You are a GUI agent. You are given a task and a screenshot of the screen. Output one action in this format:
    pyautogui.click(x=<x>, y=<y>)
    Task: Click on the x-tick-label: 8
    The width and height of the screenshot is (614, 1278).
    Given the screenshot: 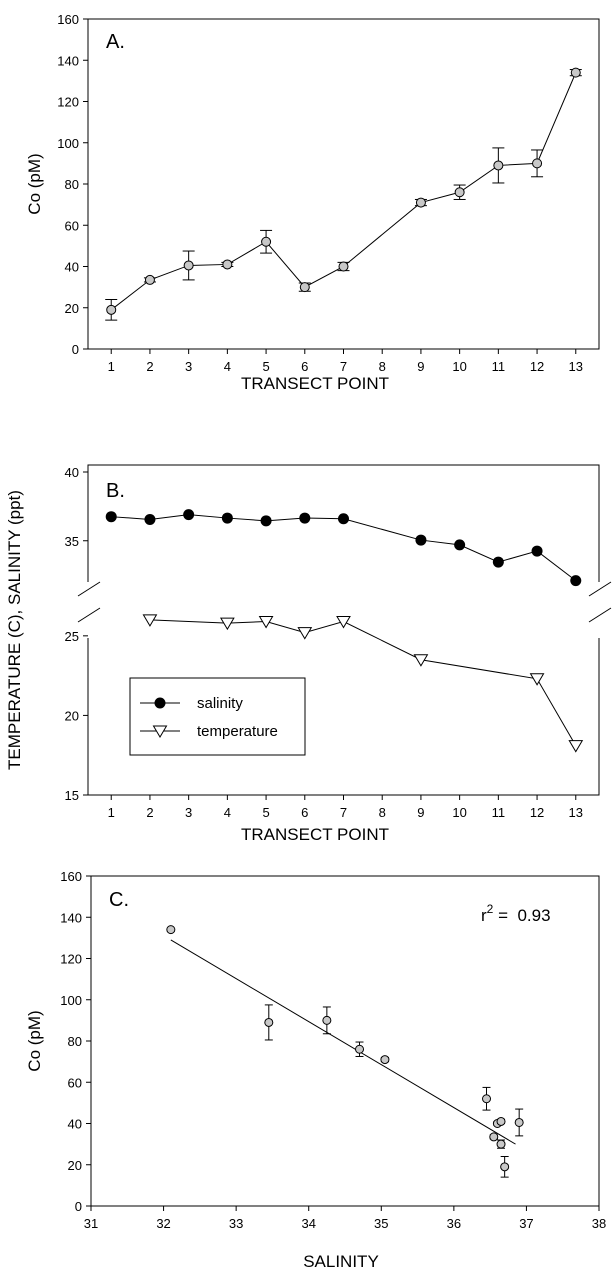 What is the action you would take?
    pyautogui.click(x=382, y=366)
    